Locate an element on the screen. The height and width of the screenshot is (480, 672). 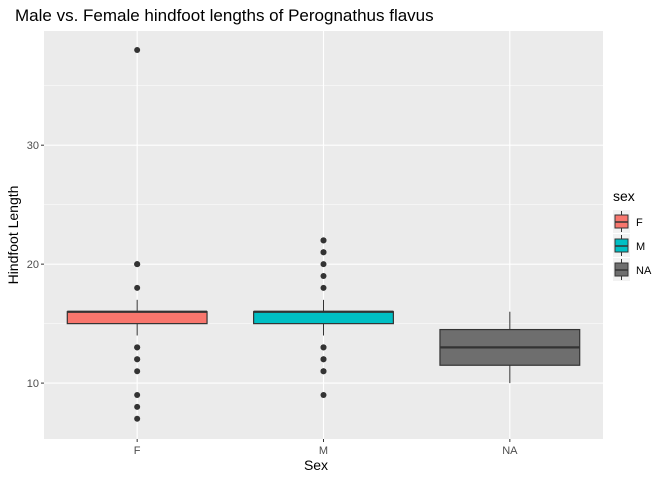
legend-label: M is located at coordinates (640, 247).